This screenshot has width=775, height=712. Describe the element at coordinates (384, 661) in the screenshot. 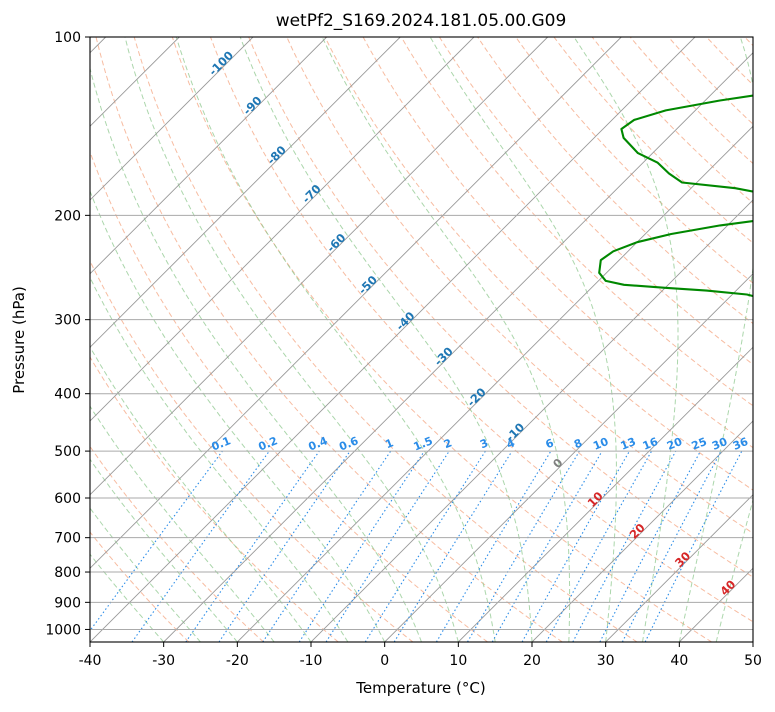

I see `x-tick-label: 0` at that location.